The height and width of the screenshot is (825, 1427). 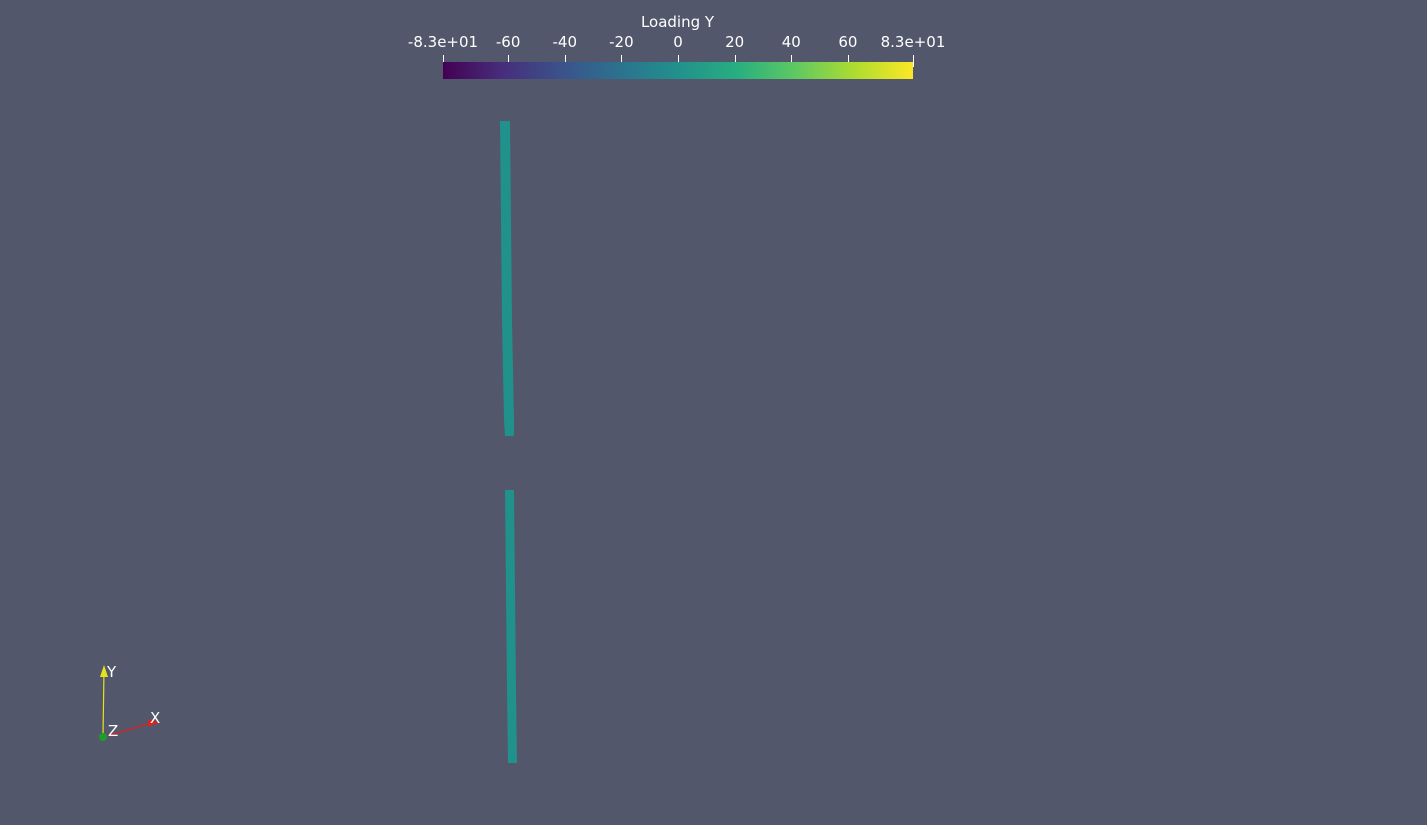 I want to click on scalar-bar-tick-label: 40, so click(x=791, y=42).